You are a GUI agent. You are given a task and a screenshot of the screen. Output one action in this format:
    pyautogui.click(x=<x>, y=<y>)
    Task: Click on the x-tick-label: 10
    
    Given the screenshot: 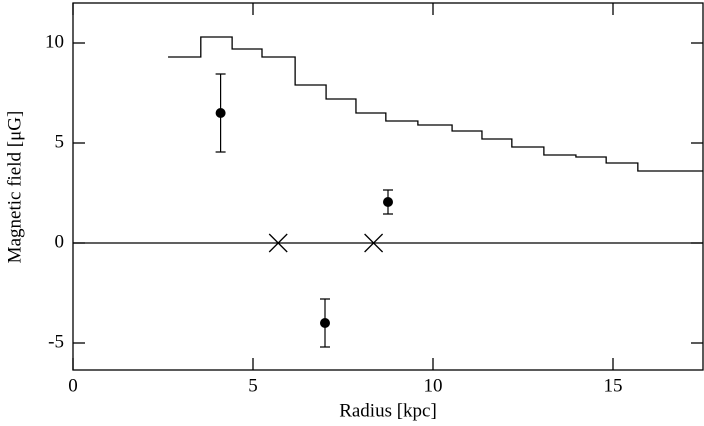 What is the action you would take?
    pyautogui.click(x=433, y=385)
    